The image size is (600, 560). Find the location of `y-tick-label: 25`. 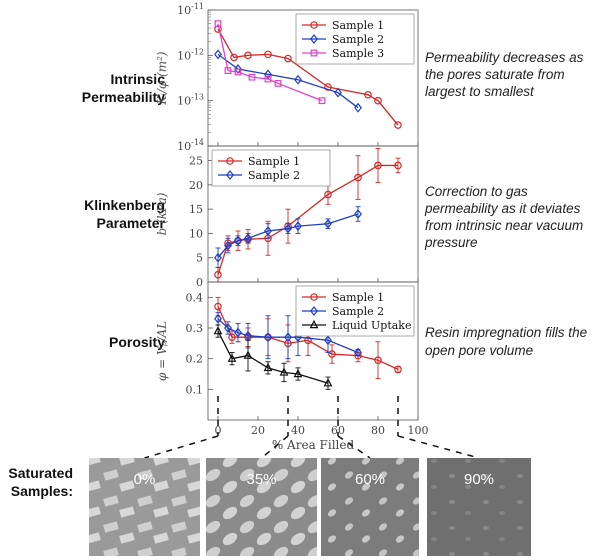

y-tick-label: 25 is located at coordinates (196, 161).